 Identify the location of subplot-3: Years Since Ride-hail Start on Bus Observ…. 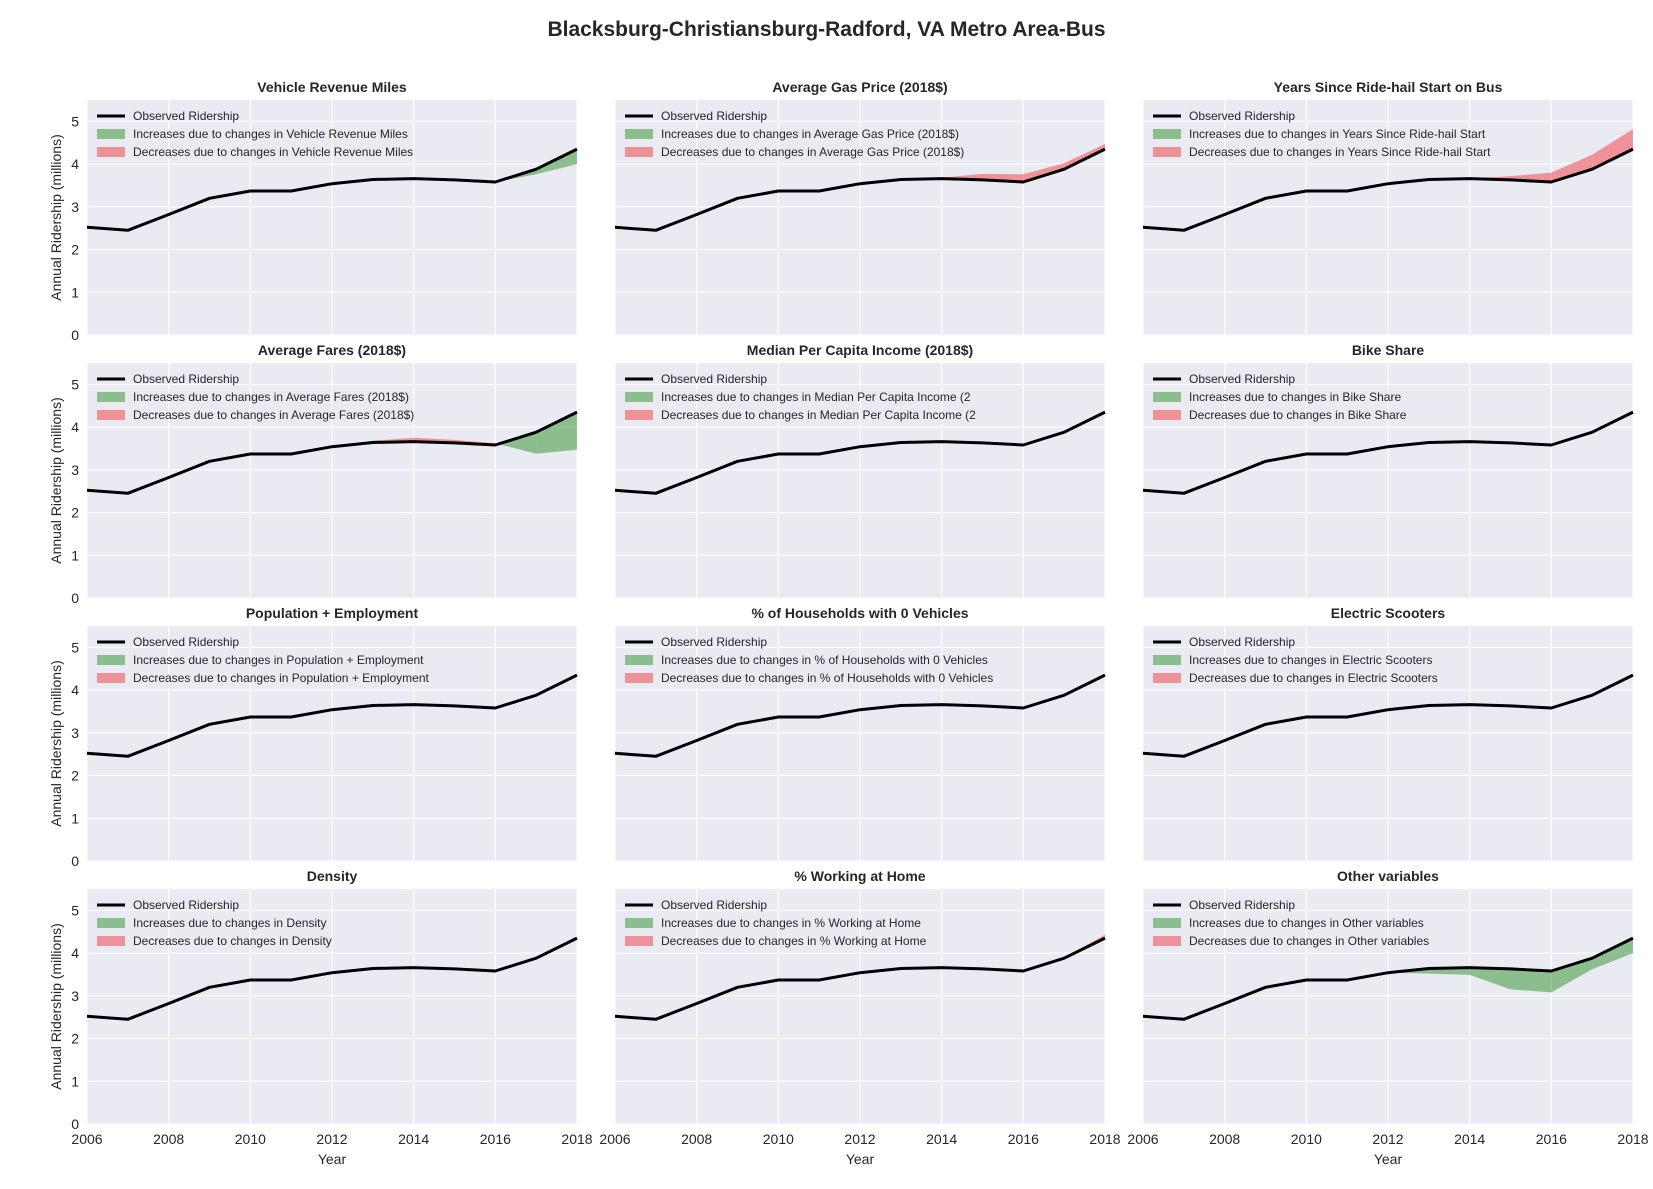
(1388, 207).